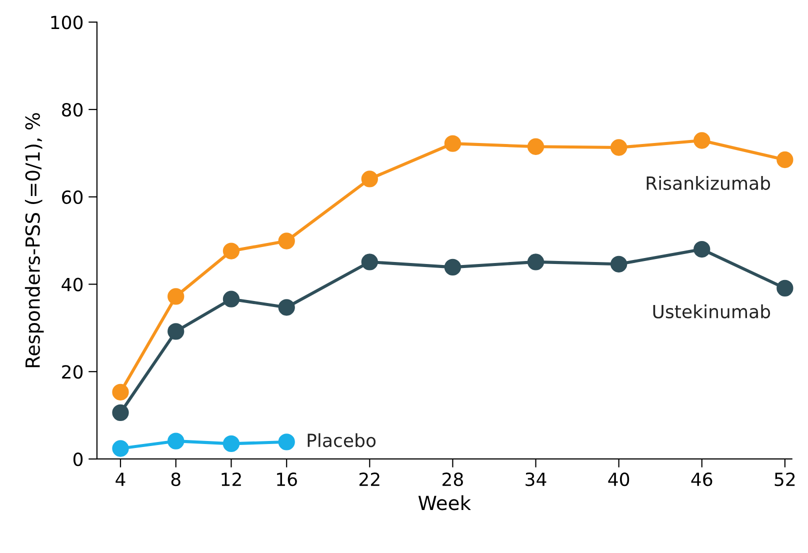  What do you see at coordinates (231, 479) in the screenshot?
I see `x-tick-label: 12` at bounding box center [231, 479].